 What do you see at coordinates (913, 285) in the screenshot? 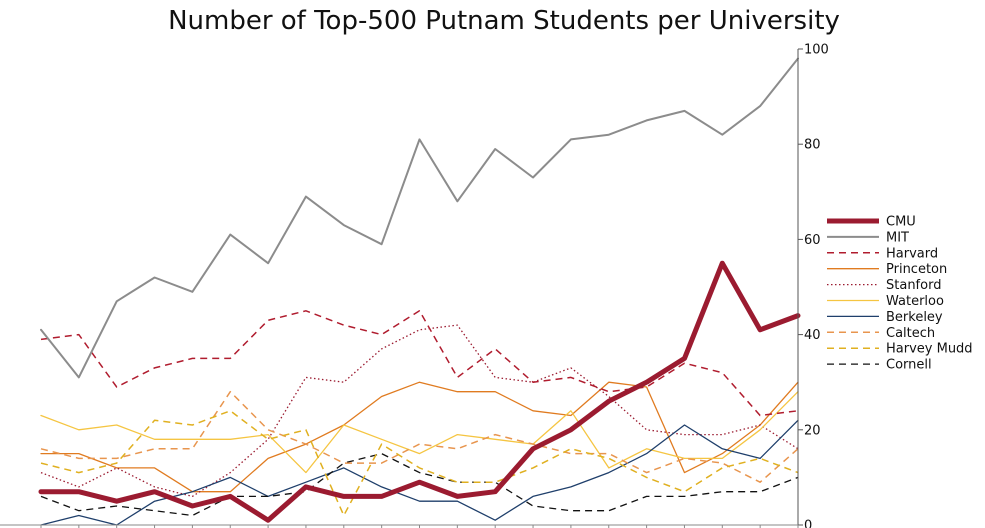
I see `legend-label: Stanford` at bounding box center [913, 285].